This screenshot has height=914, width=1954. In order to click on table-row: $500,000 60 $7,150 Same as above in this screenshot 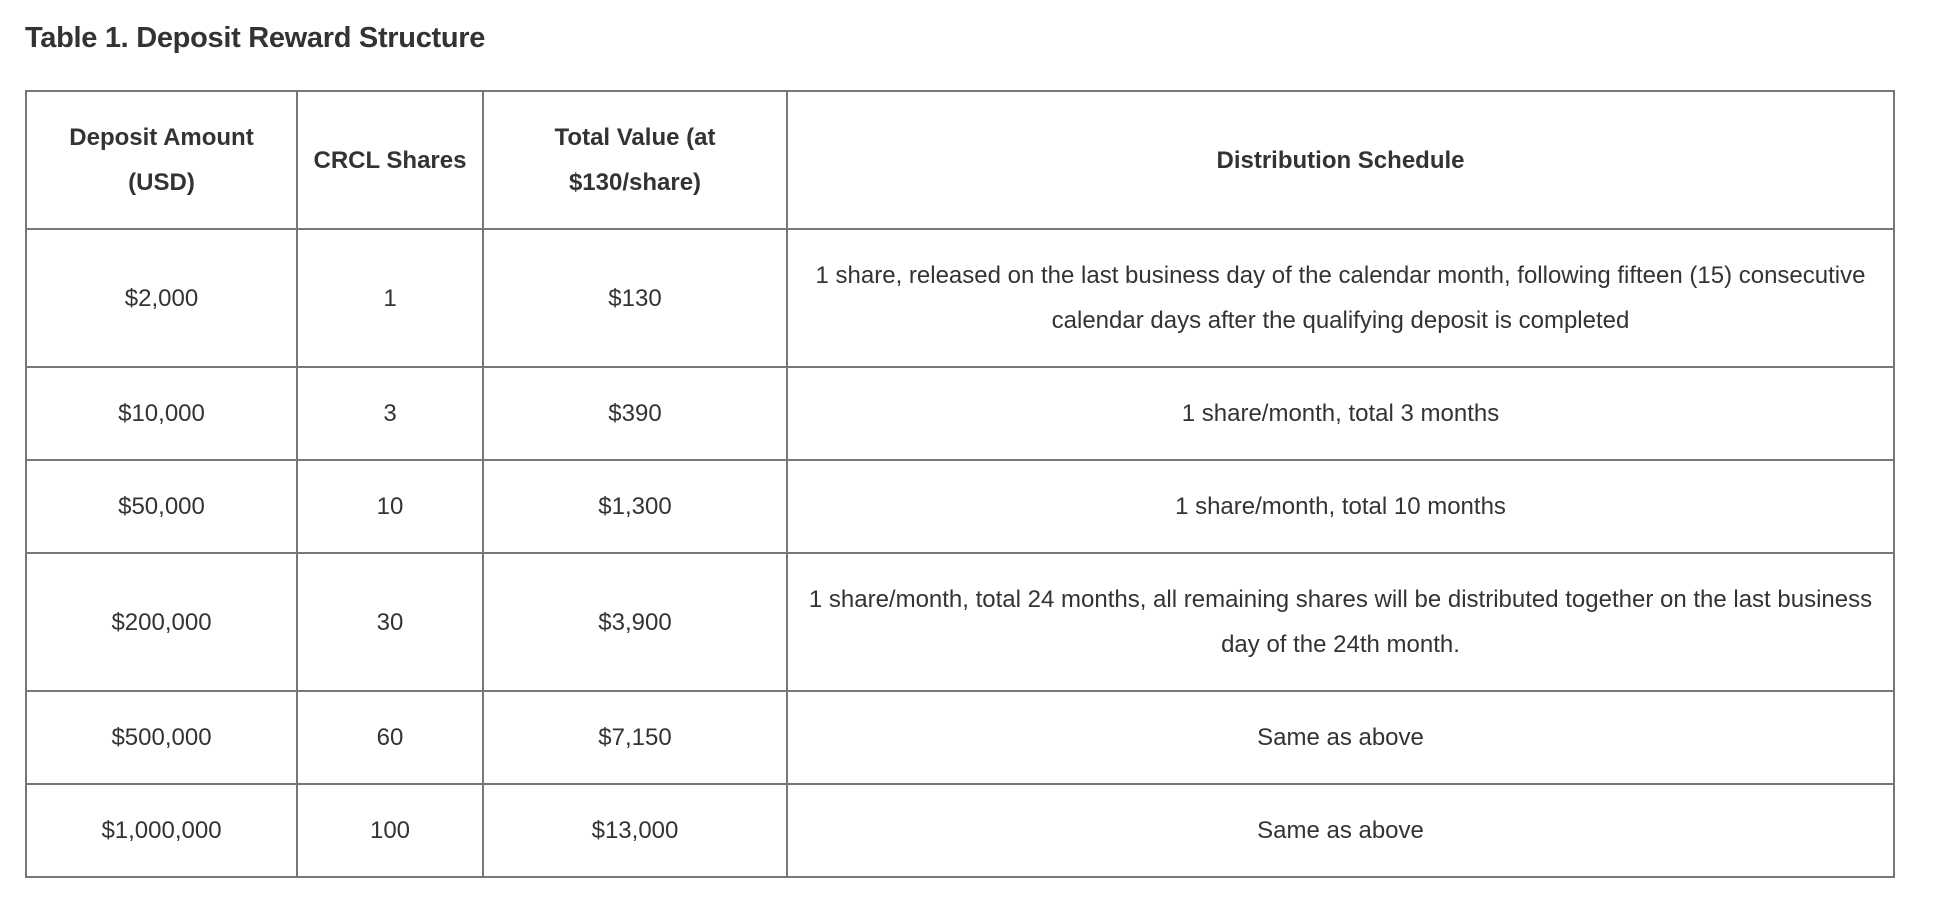, I will do `click(960, 737)`.